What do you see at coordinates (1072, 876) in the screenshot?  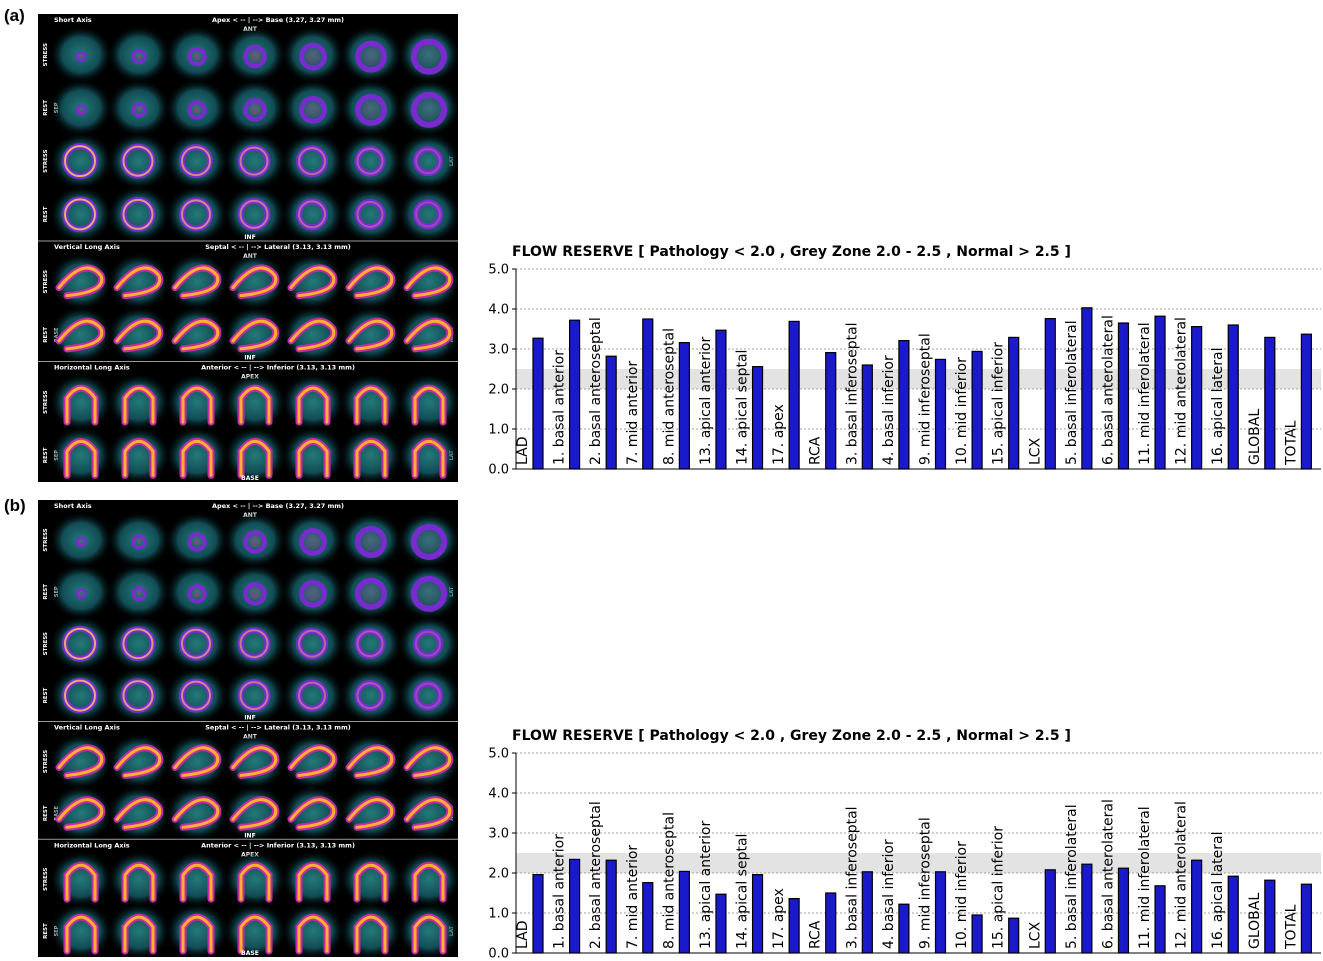 I see `category-label-b-15: 5. basal inferolateral` at bounding box center [1072, 876].